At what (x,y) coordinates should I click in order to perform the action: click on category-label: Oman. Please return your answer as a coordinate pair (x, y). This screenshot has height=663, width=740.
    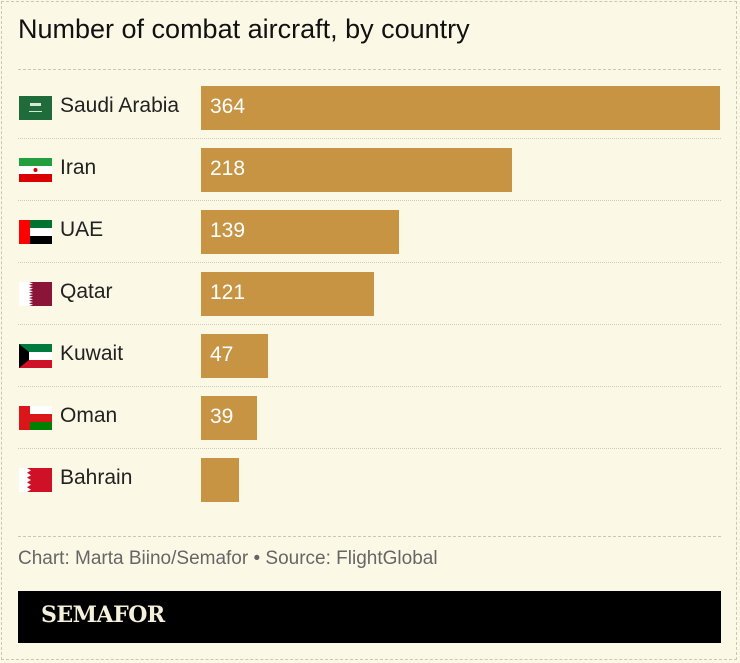
    Looking at the image, I should click on (89, 415).